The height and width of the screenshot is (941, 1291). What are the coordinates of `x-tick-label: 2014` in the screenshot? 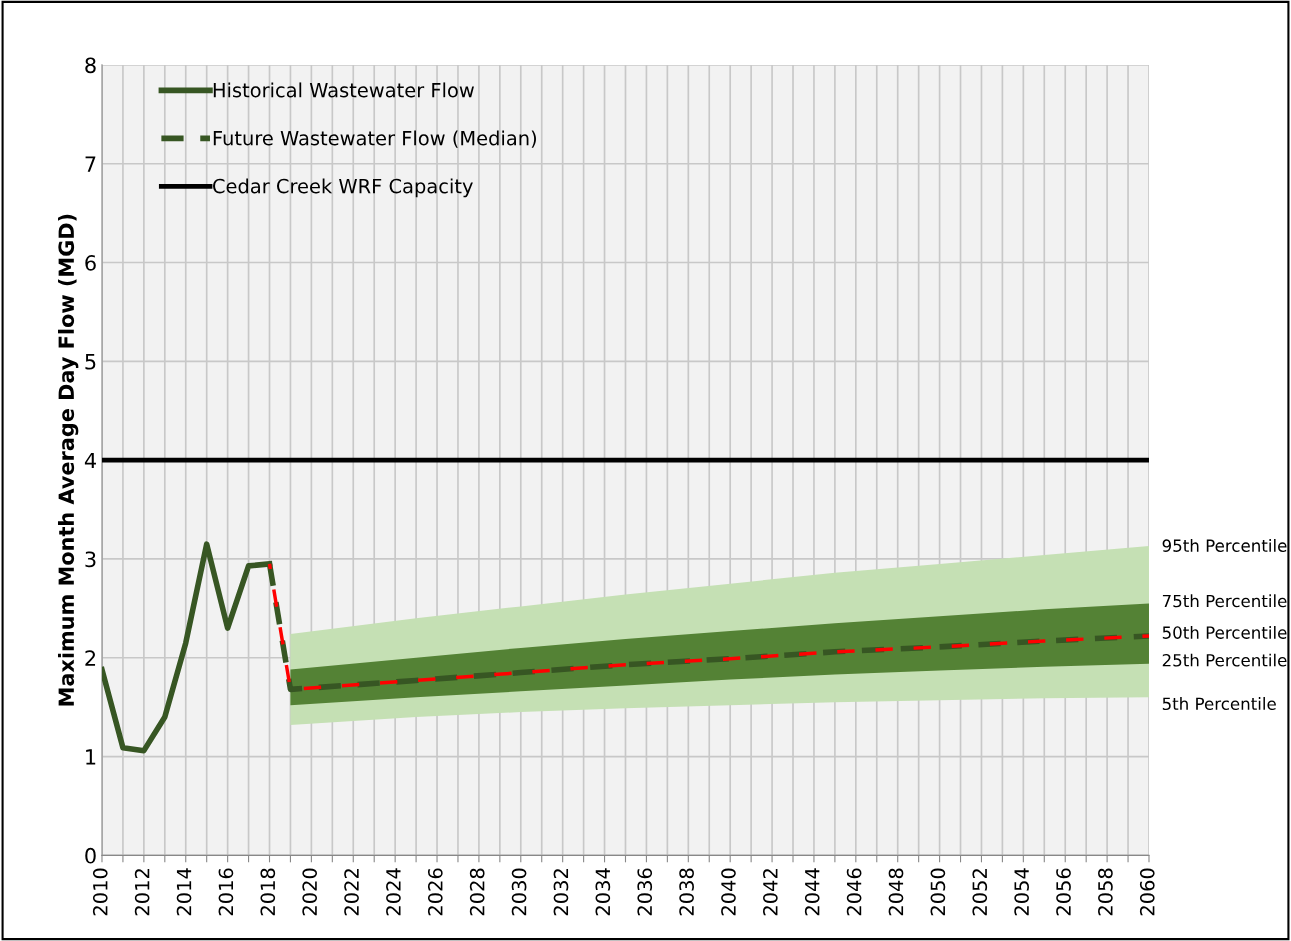 It's located at (184, 892).